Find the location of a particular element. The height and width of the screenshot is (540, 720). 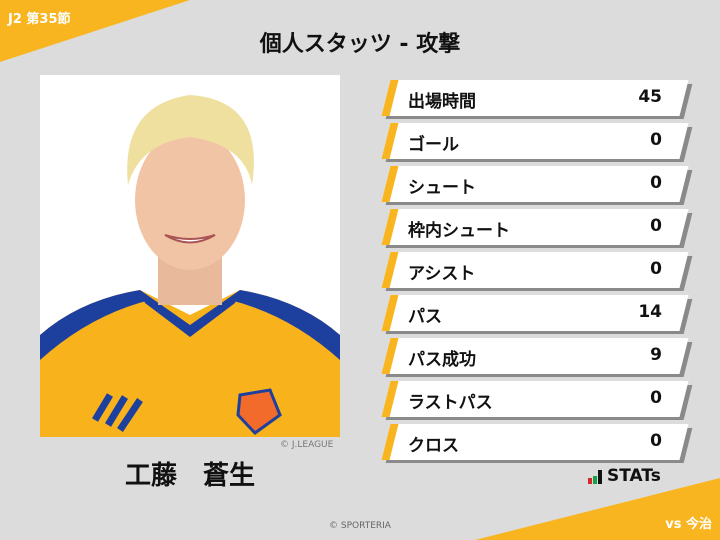

bar-chart-icon is located at coordinates (595, 477).